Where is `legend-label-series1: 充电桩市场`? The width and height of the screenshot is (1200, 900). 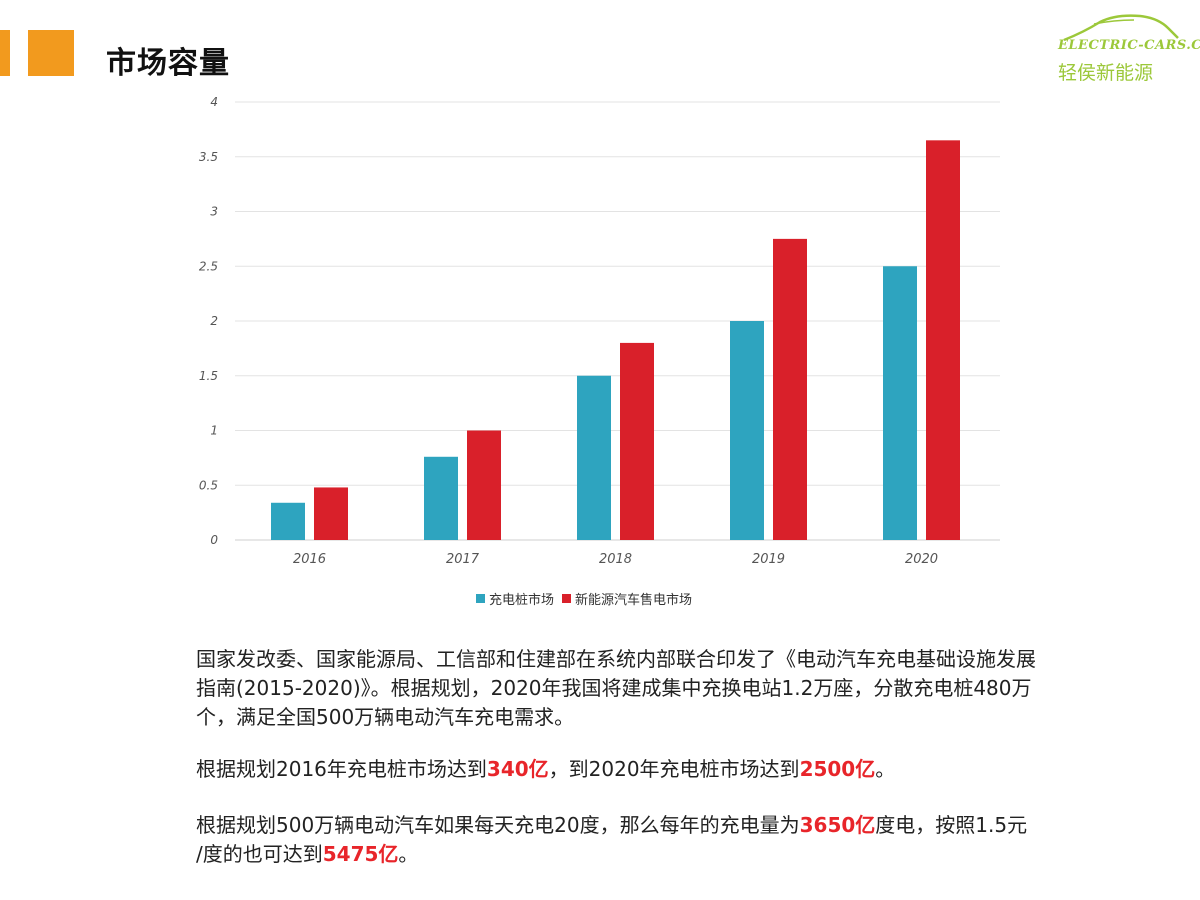
legend-label-series1: 充电桩市场 is located at coordinates (522, 600).